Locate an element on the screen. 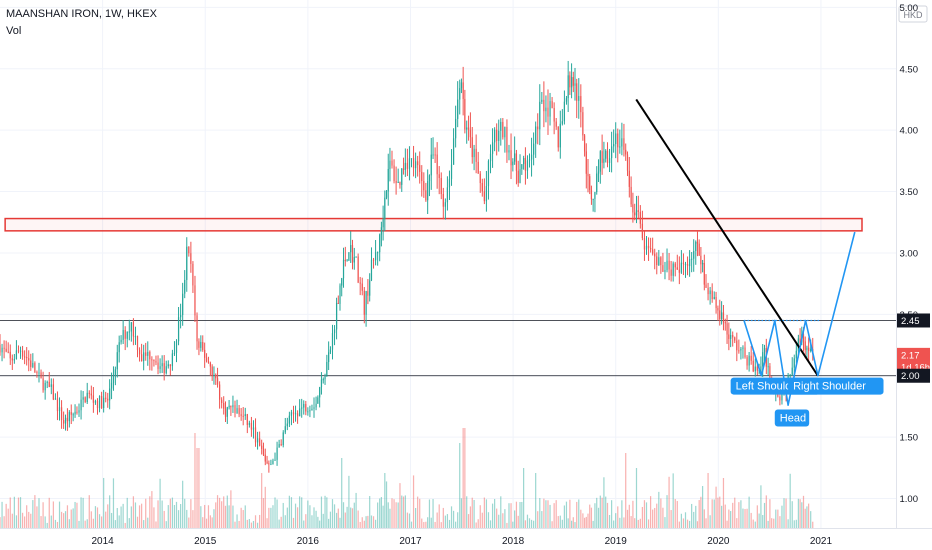 The height and width of the screenshot is (550, 932). time-axis: 2014 2015 2016 2017 2018 2019 2020 2021 is located at coordinates (466, 538).